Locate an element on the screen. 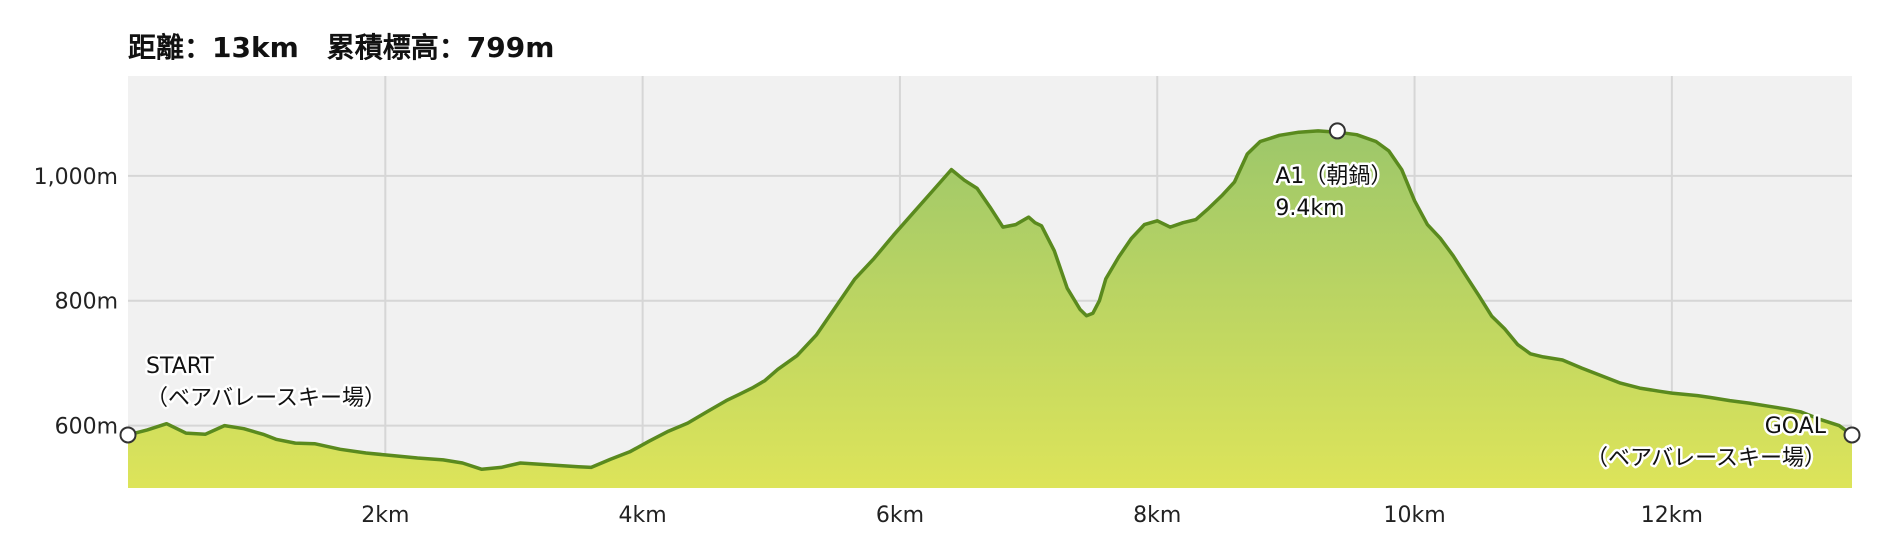  y-axis-ticks: 600m 800m 1,000m is located at coordinates (76, 302).